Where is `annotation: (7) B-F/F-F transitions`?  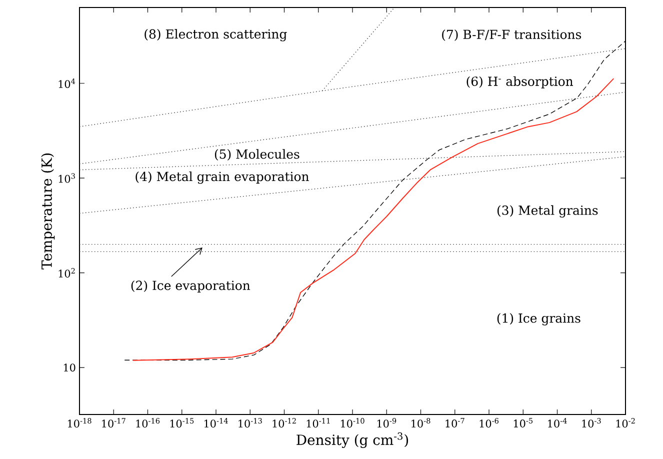 annotation: (7) B-F/F-F transitions is located at coordinates (512, 35).